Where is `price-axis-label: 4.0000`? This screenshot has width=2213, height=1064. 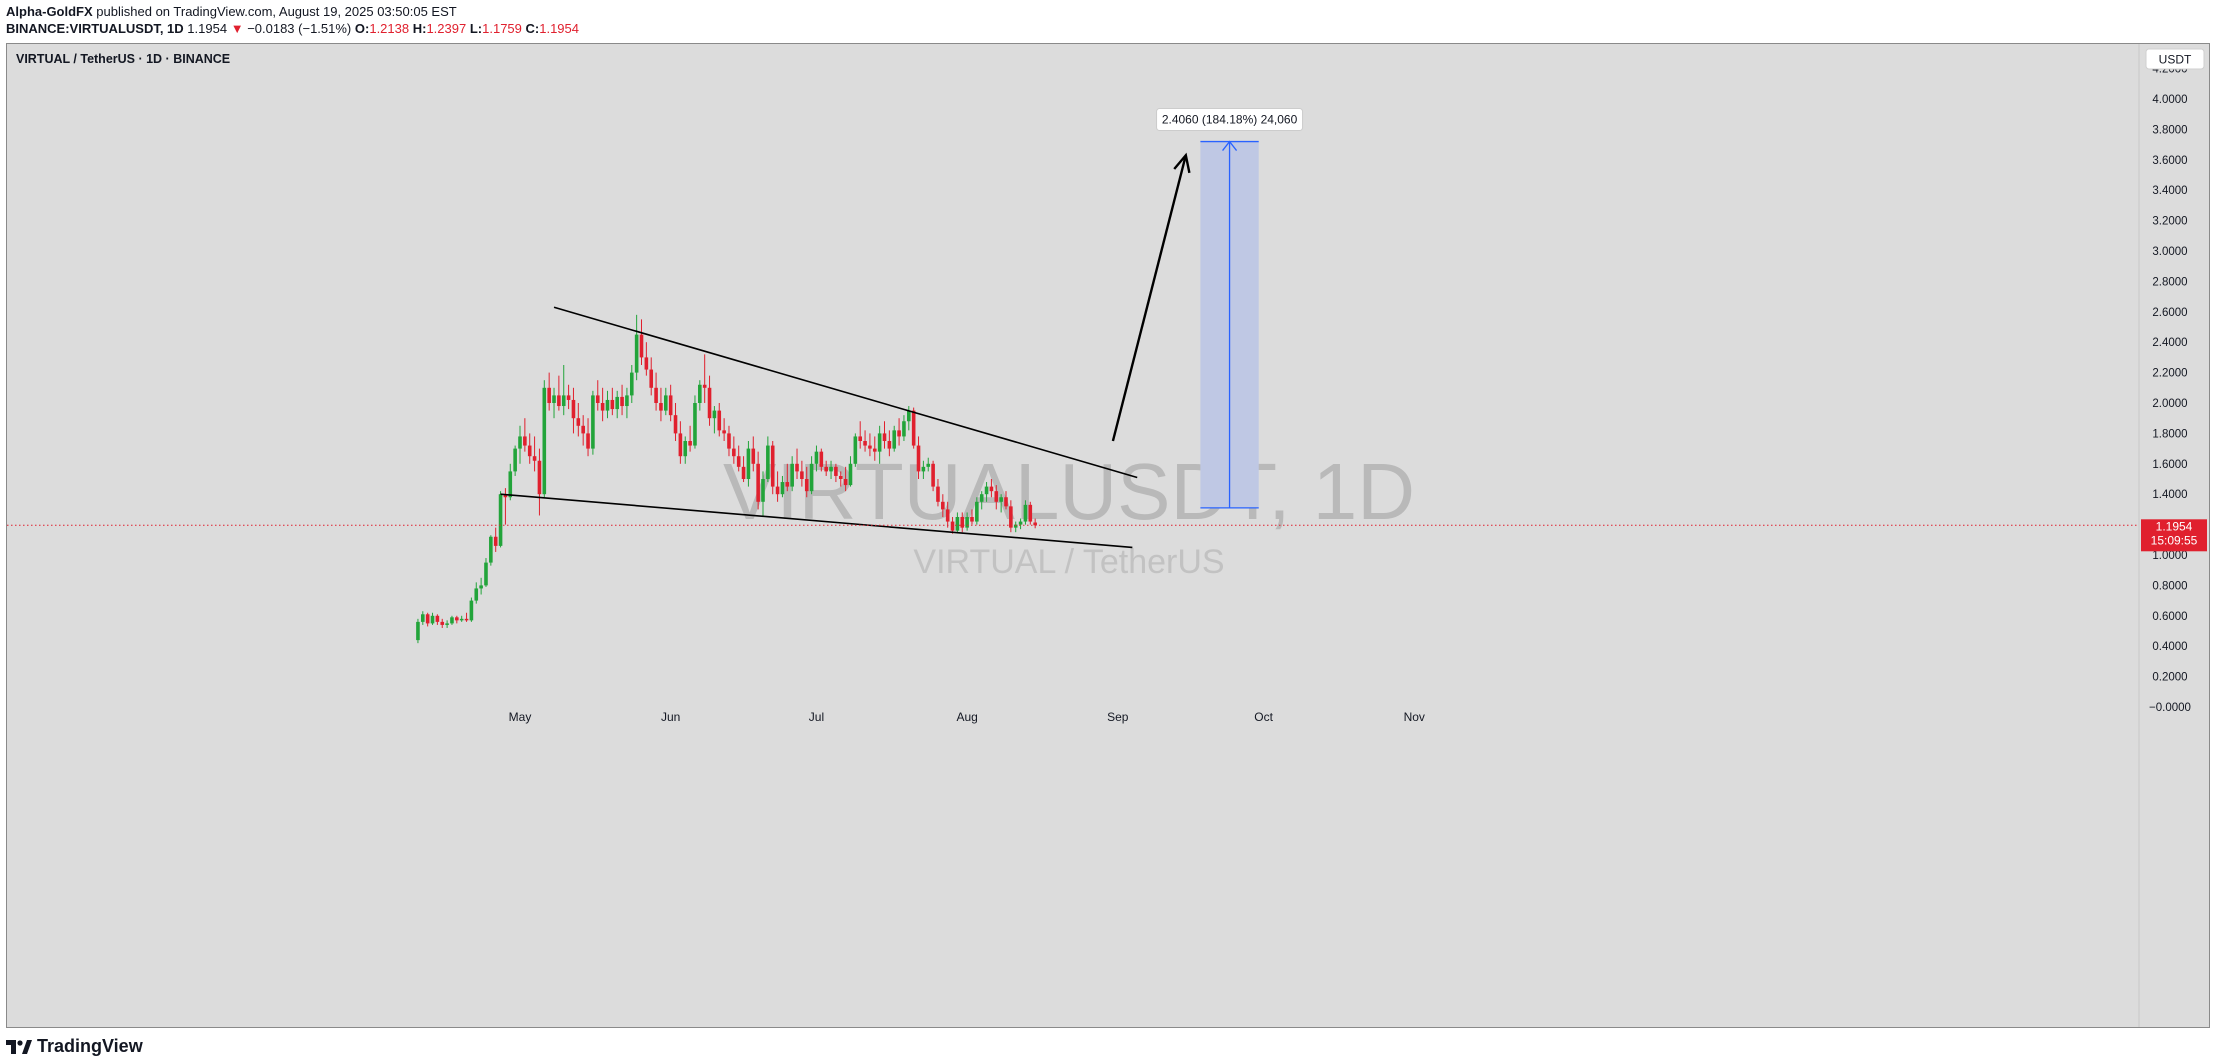 price-axis-label: 4.0000 is located at coordinates (2169, 100).